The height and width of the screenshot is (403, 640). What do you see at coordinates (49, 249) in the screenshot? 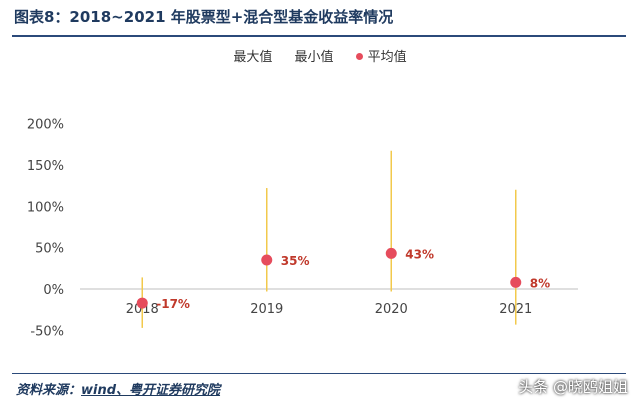
I see `y-tick-label: 50%` at bounding box center [49, 249].